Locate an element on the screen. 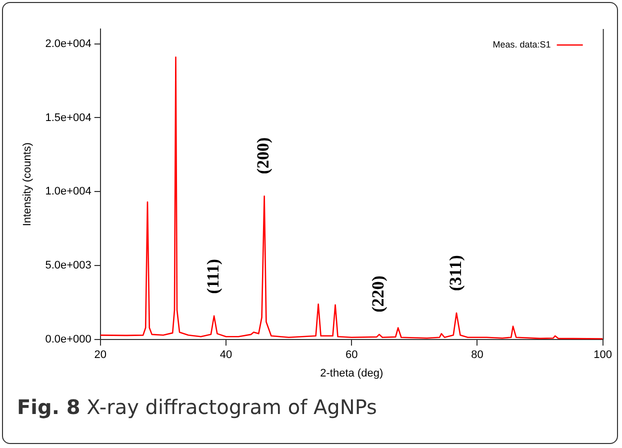 This screenshot has width=622, height=448. x-axis-title: 2-theta (deg) is located at coordinates (352, 373).